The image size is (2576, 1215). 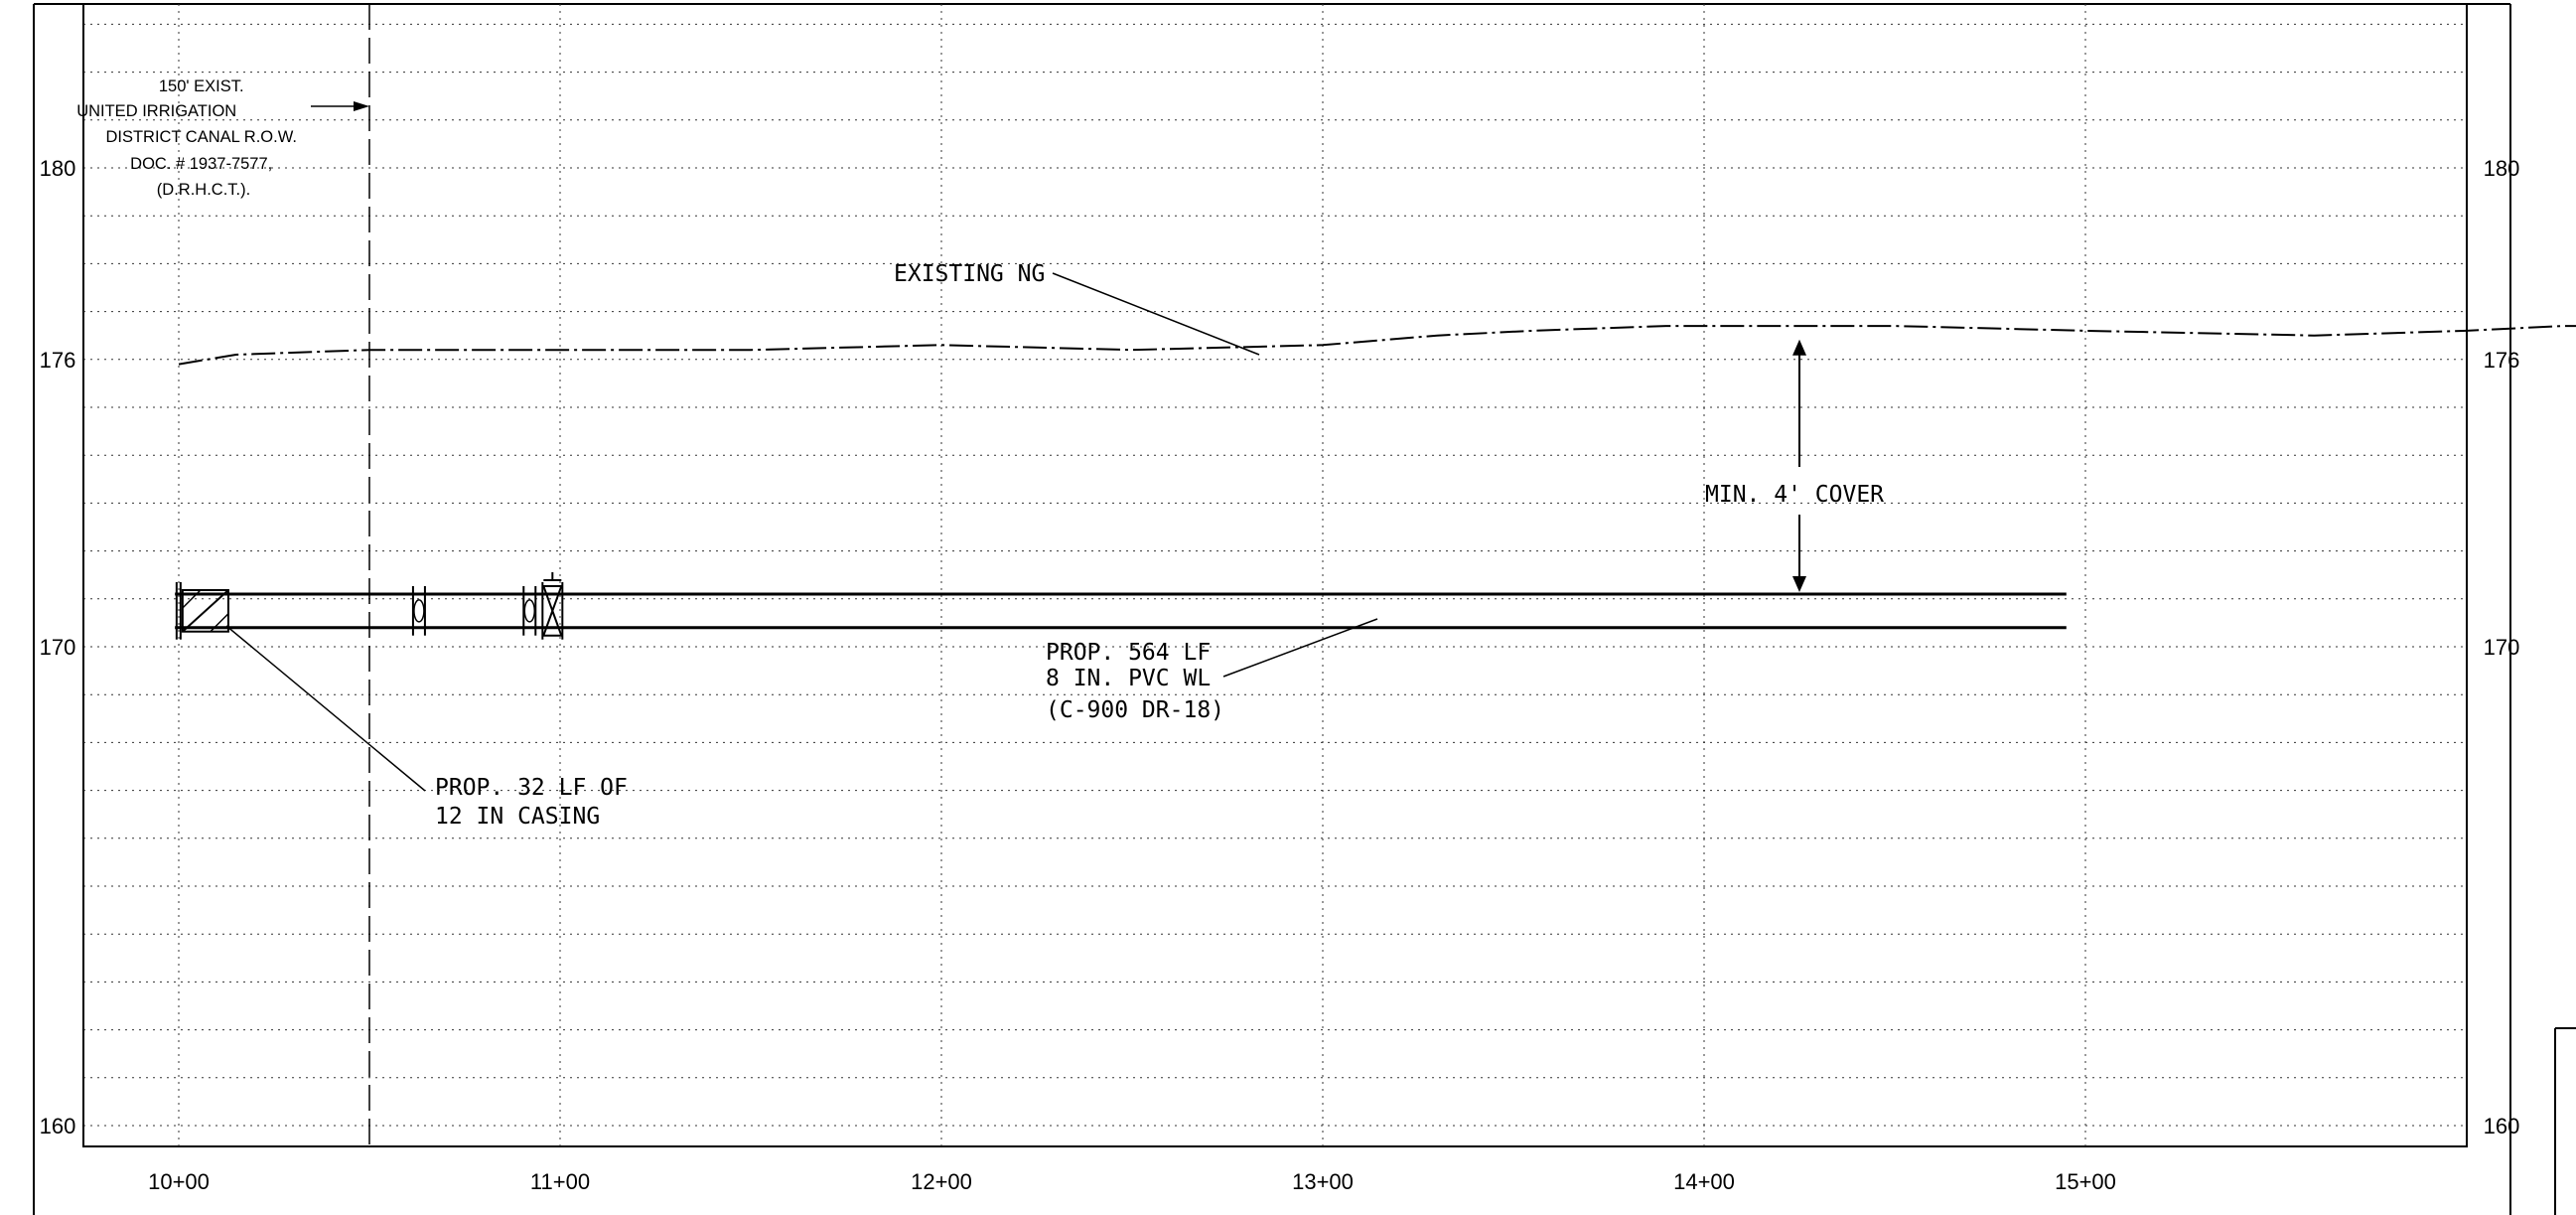 I want to click on existing-ng-label: EXISTING NG, so click(x=970, y=274).